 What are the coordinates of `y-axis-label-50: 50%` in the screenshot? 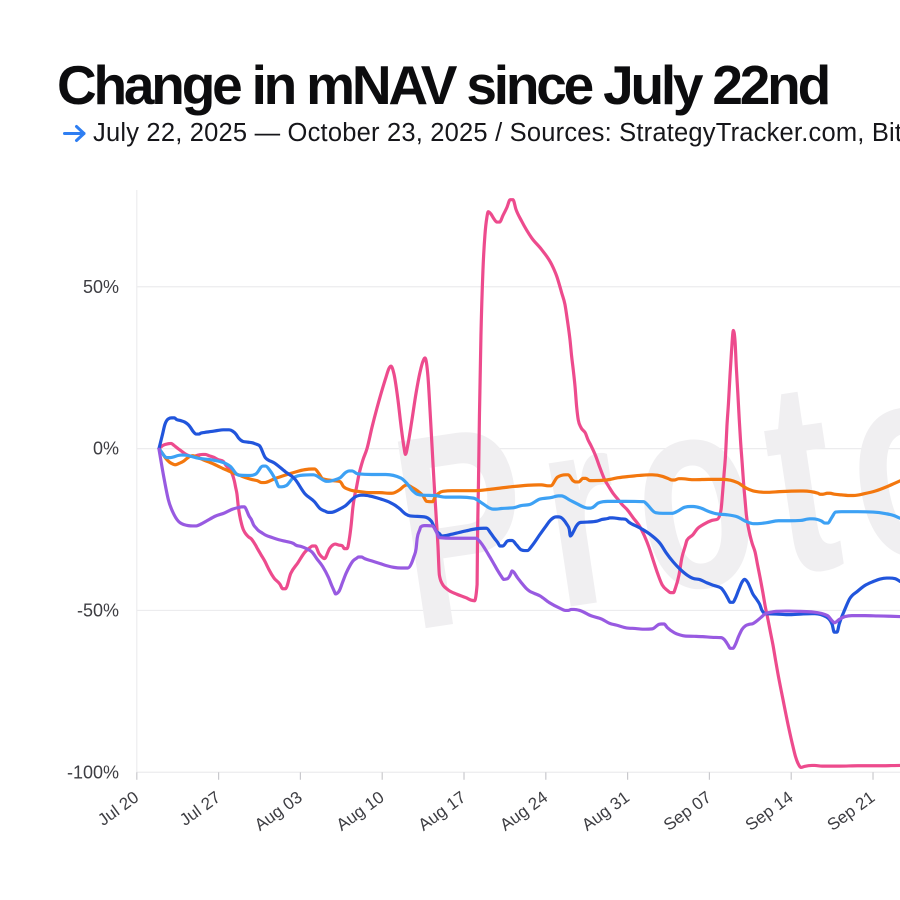 It's located at (101, 287).